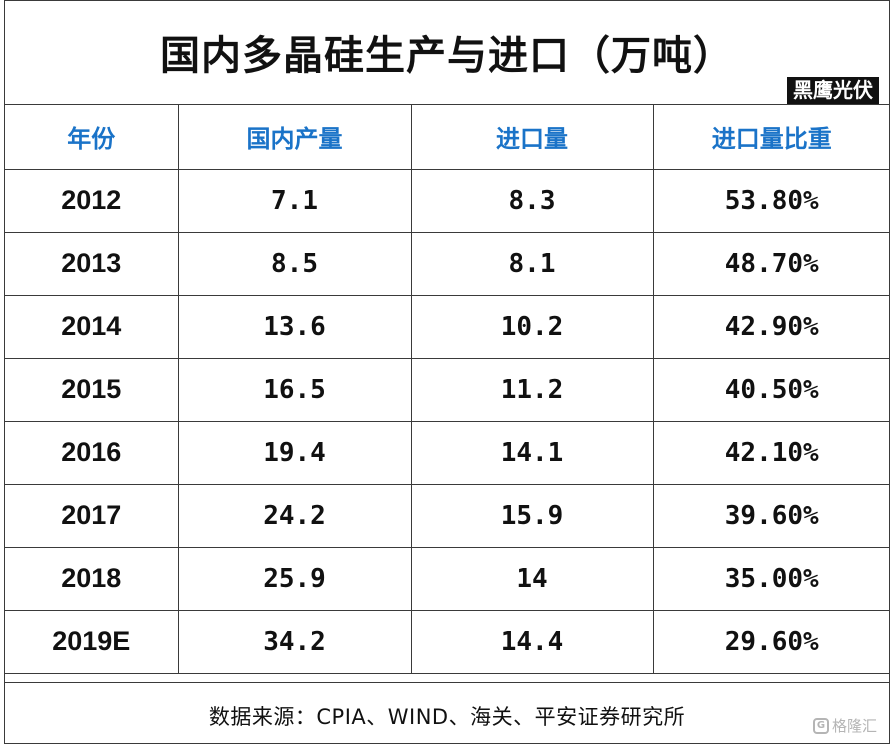 The height and width of the screenshot is (749, 896). What do you see at coordinates (532, 578) in the screenshot?
I see `cell-imports: 14` at bounding box center [532, 578].